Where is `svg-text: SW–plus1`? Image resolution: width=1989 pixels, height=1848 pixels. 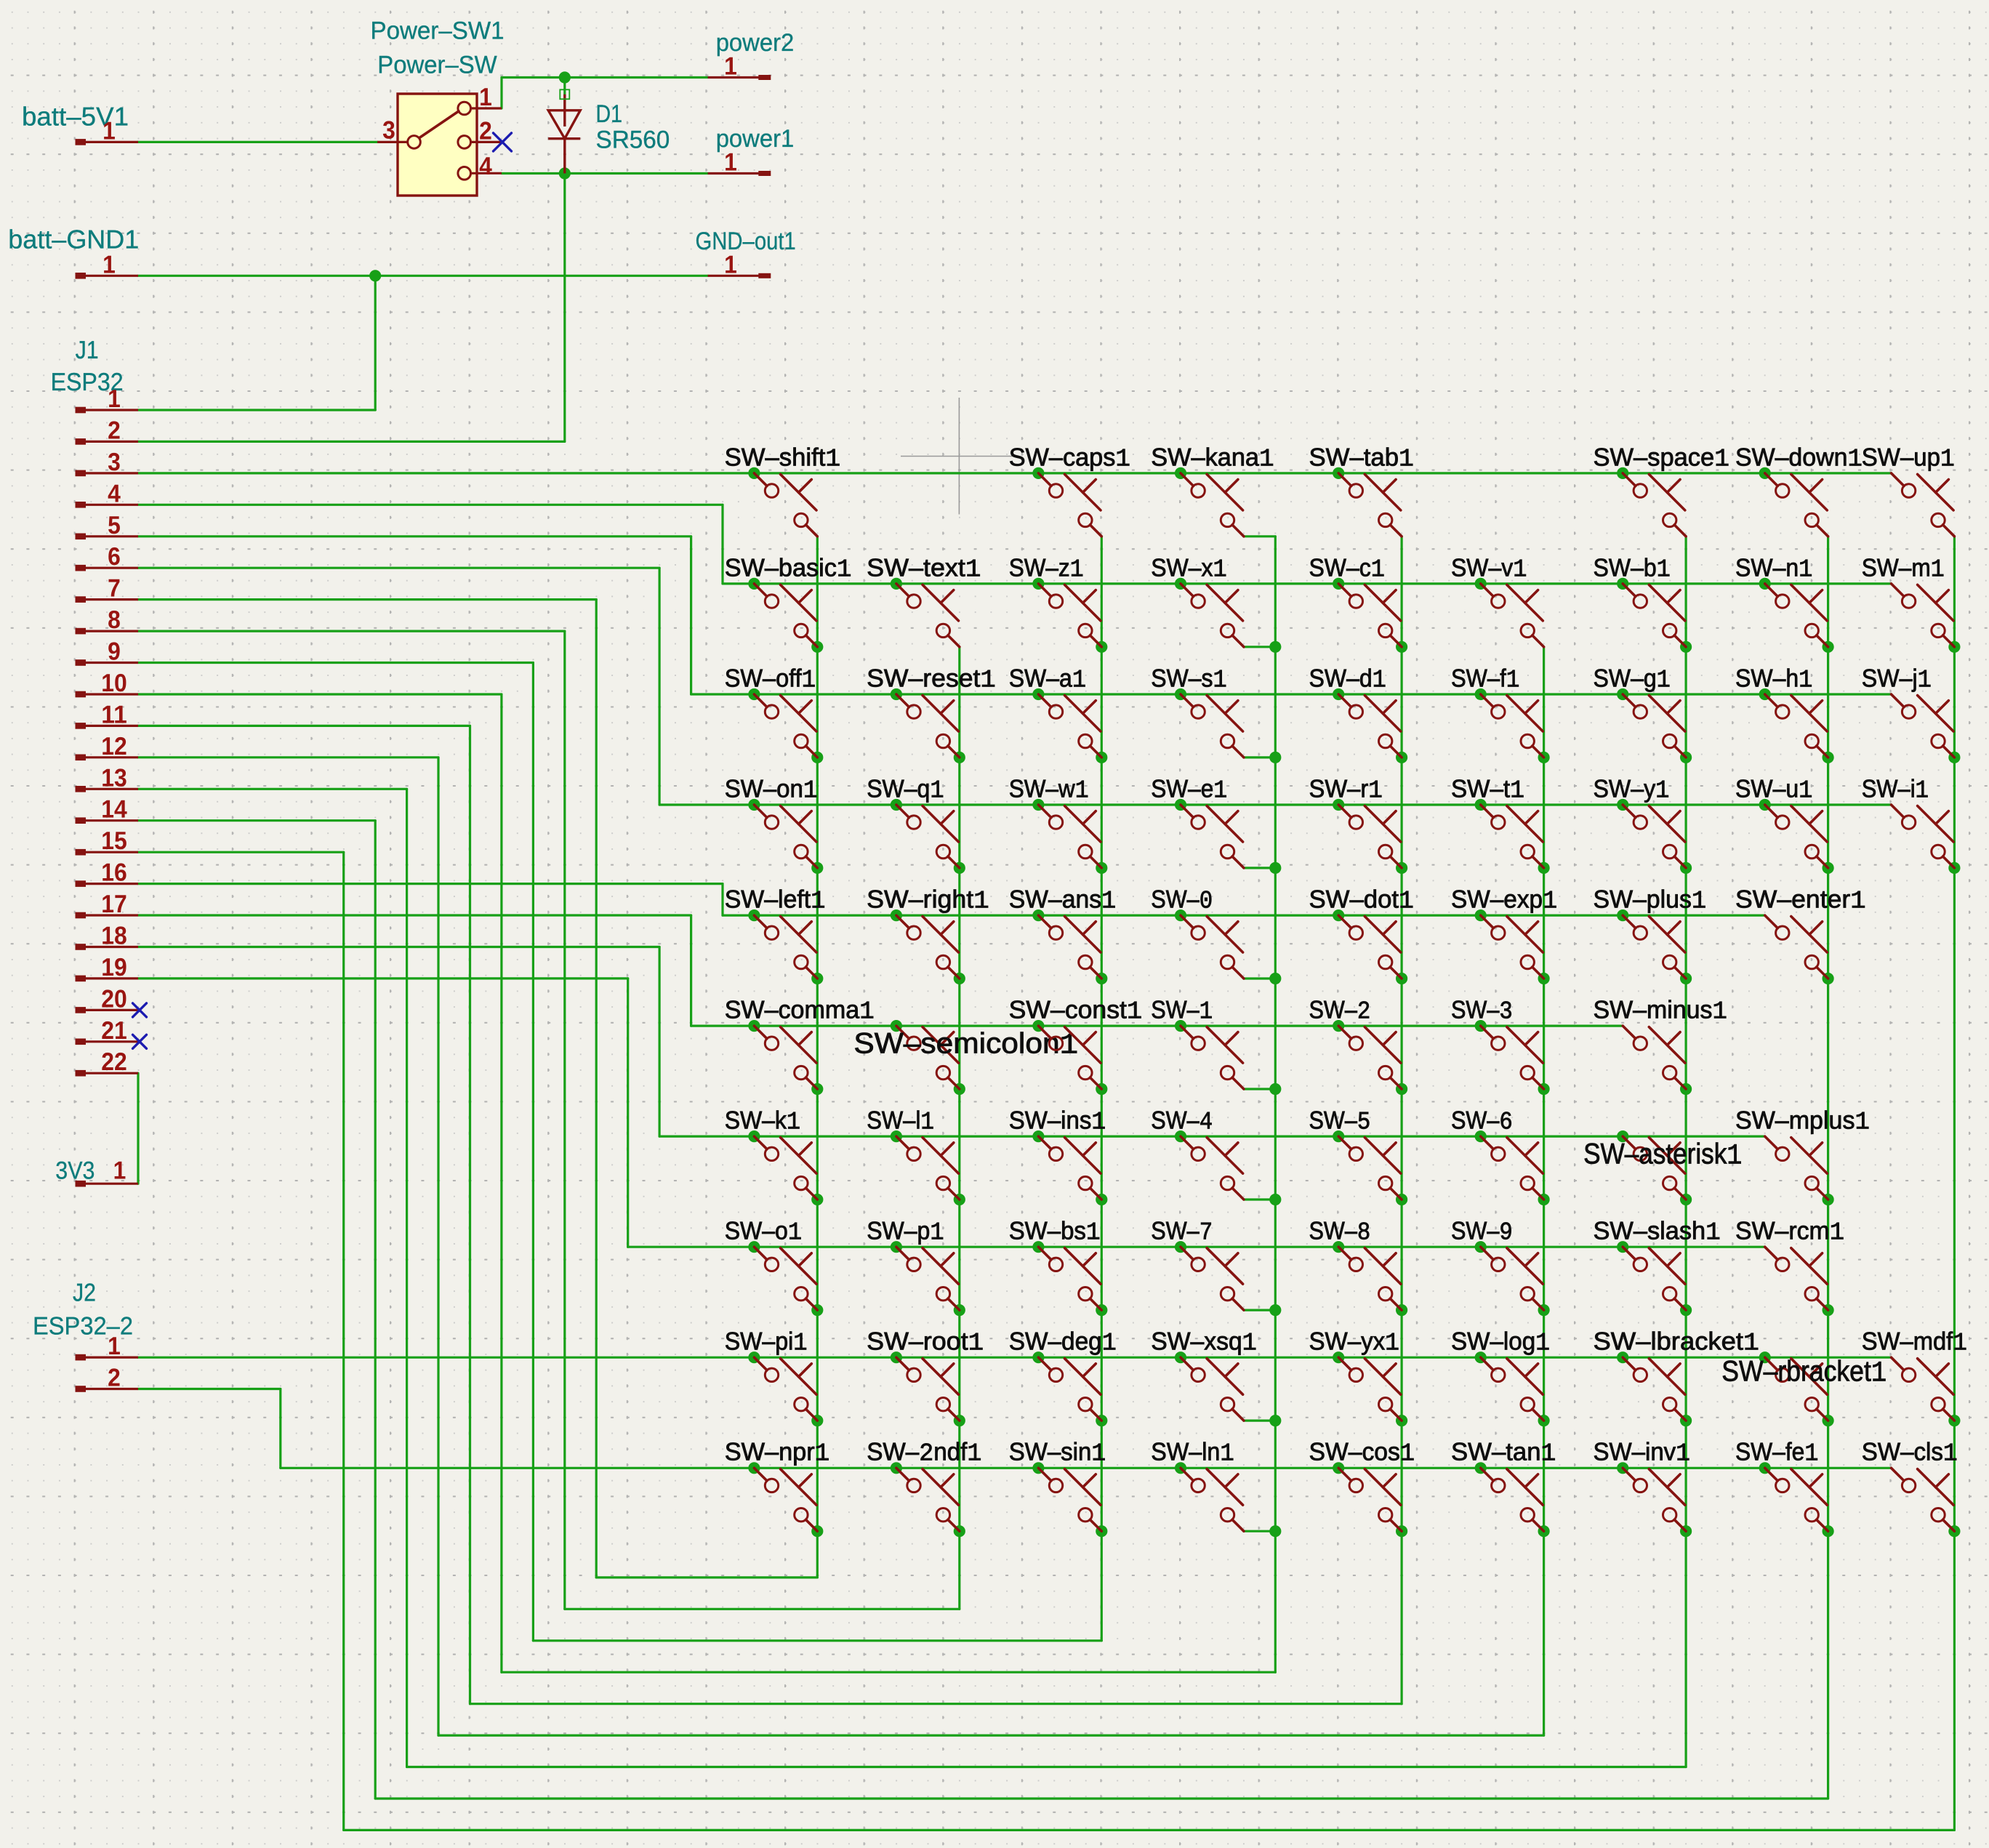
svg-text: SW–plus1 is located at coordinates (1650, 901).